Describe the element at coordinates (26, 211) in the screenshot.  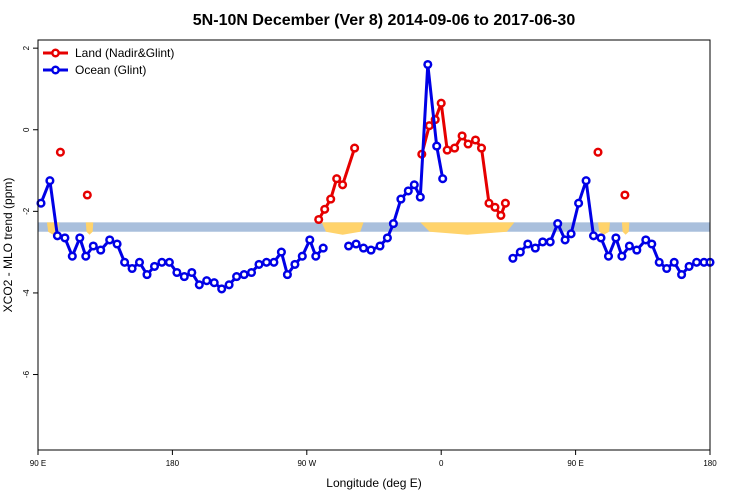
I see `y-tick-label-2: -2` at that location.